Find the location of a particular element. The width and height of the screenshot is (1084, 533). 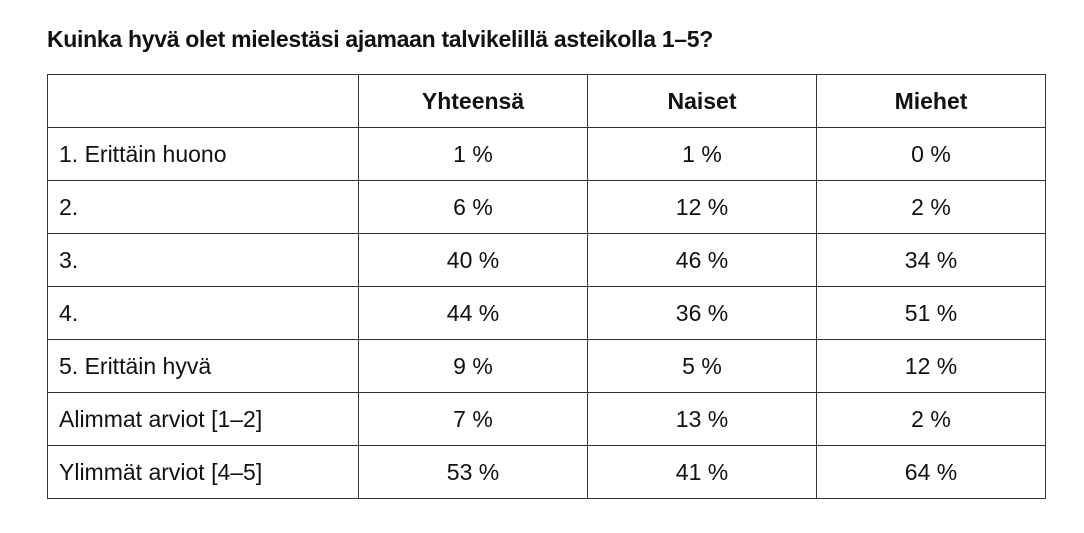

table-row: 3. 40 % 46 % 34 % is located at coordinates (546, 260).